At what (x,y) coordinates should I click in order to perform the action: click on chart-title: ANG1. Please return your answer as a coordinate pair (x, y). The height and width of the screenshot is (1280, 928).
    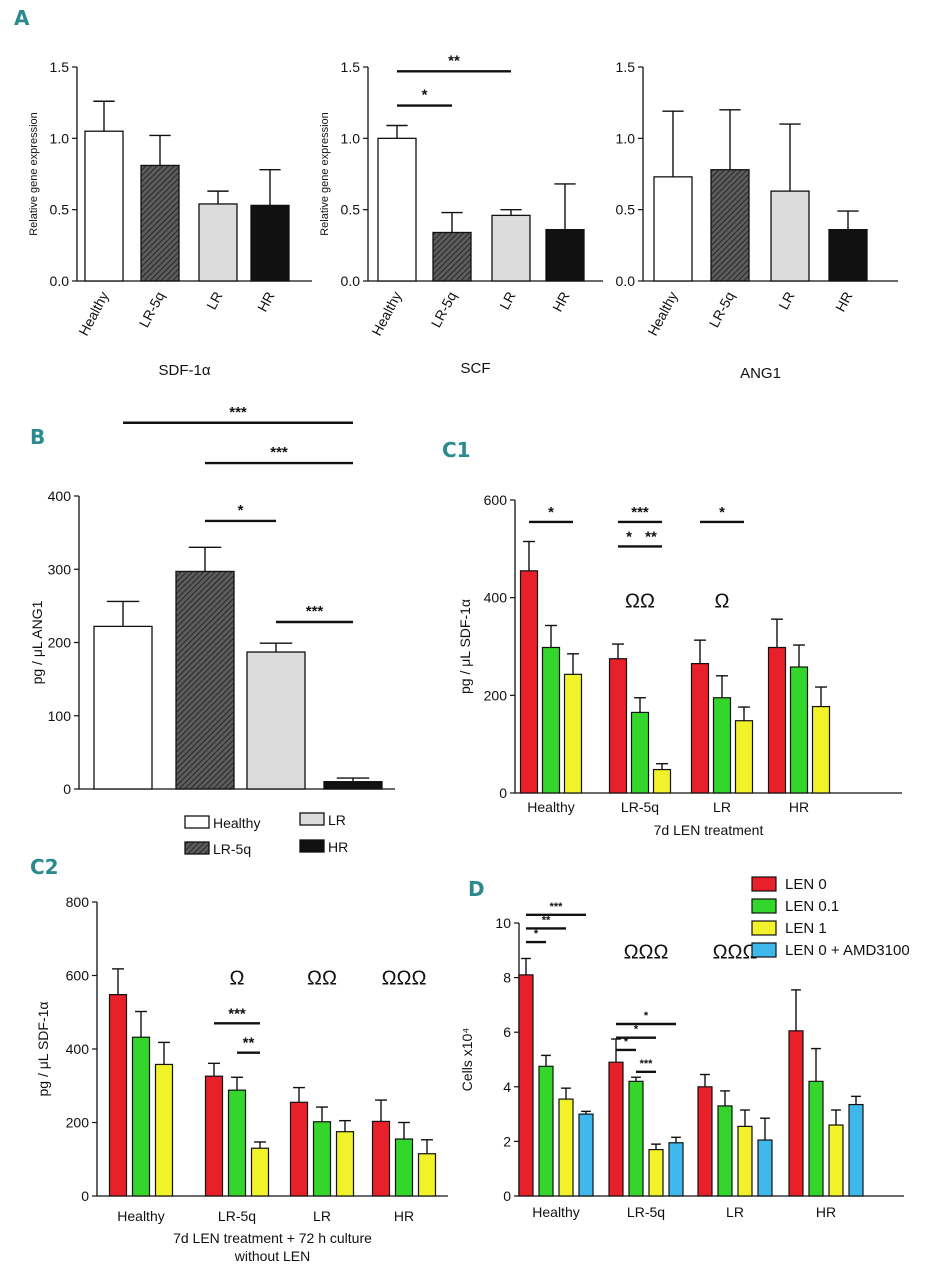
    Looking at the image, I should click on (760, 373).